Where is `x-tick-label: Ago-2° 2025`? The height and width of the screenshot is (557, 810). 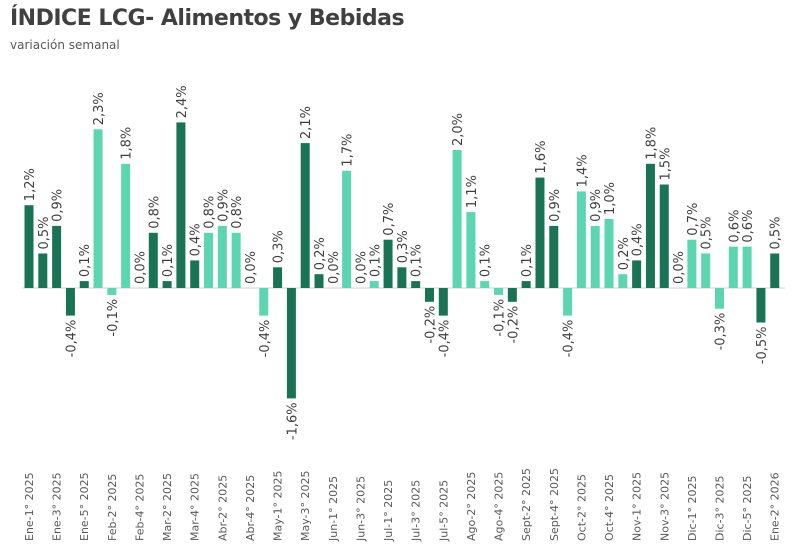 x-tick-label: Ago-2° 2025 is located at coordinates (471, 506).